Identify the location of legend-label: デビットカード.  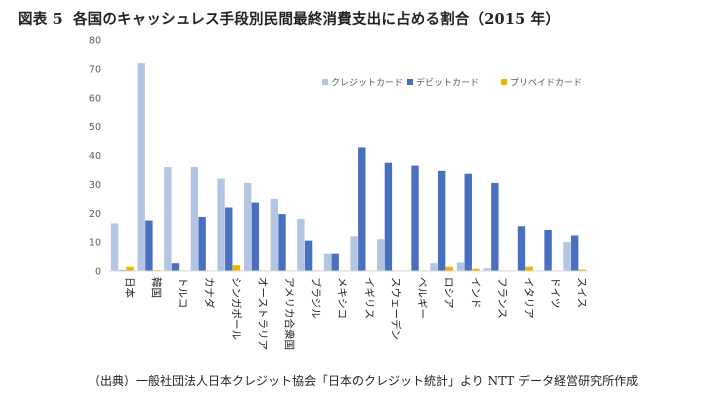
(447, 83).